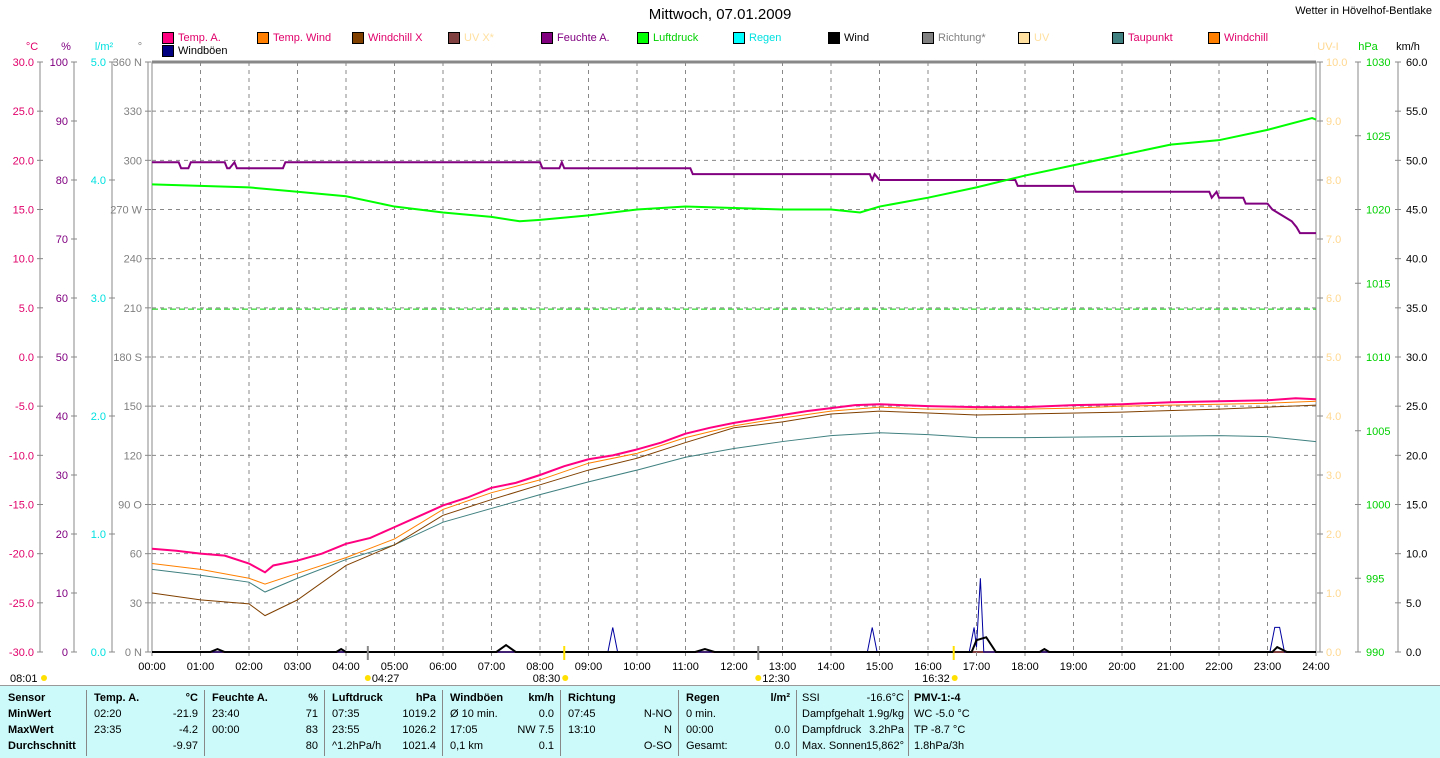 The height and width of the screenshot is (758, 1440). I want to click on legend-label: UV, so click(1042, 38).